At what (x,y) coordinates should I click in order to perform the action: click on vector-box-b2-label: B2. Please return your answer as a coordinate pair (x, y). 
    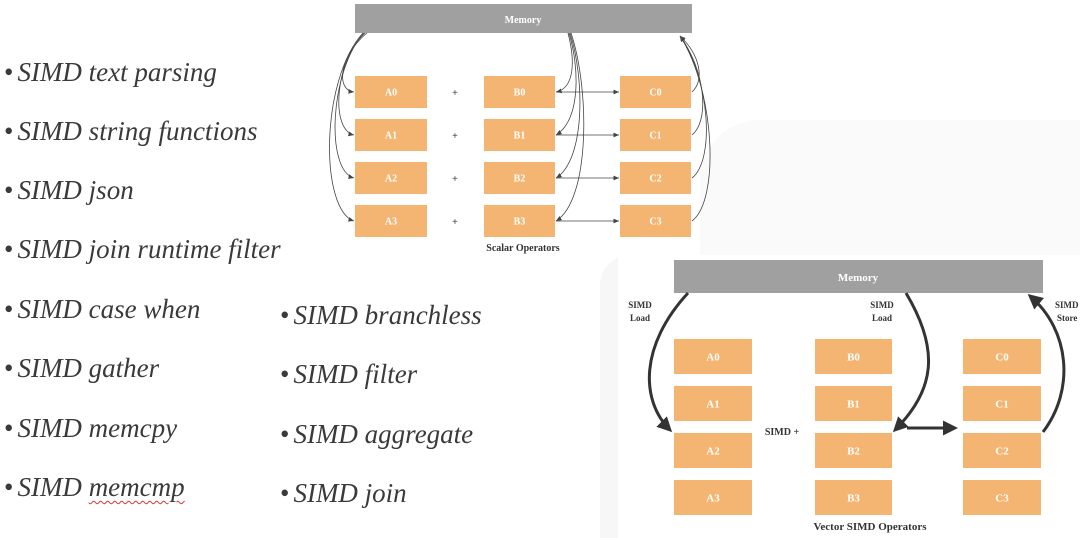
    Looking at the image, I should click on (853, 451).